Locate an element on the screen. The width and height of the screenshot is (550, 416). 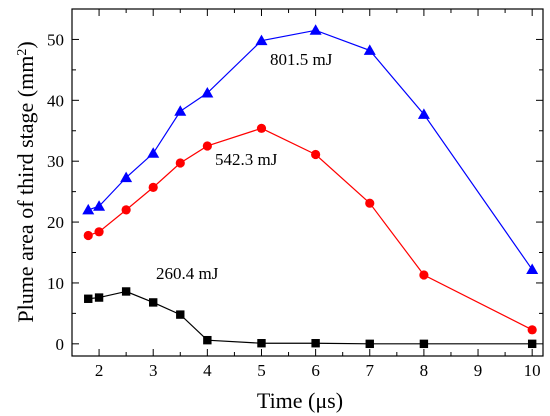
x-tick-label: 5 is located at coordinates (261, 370).